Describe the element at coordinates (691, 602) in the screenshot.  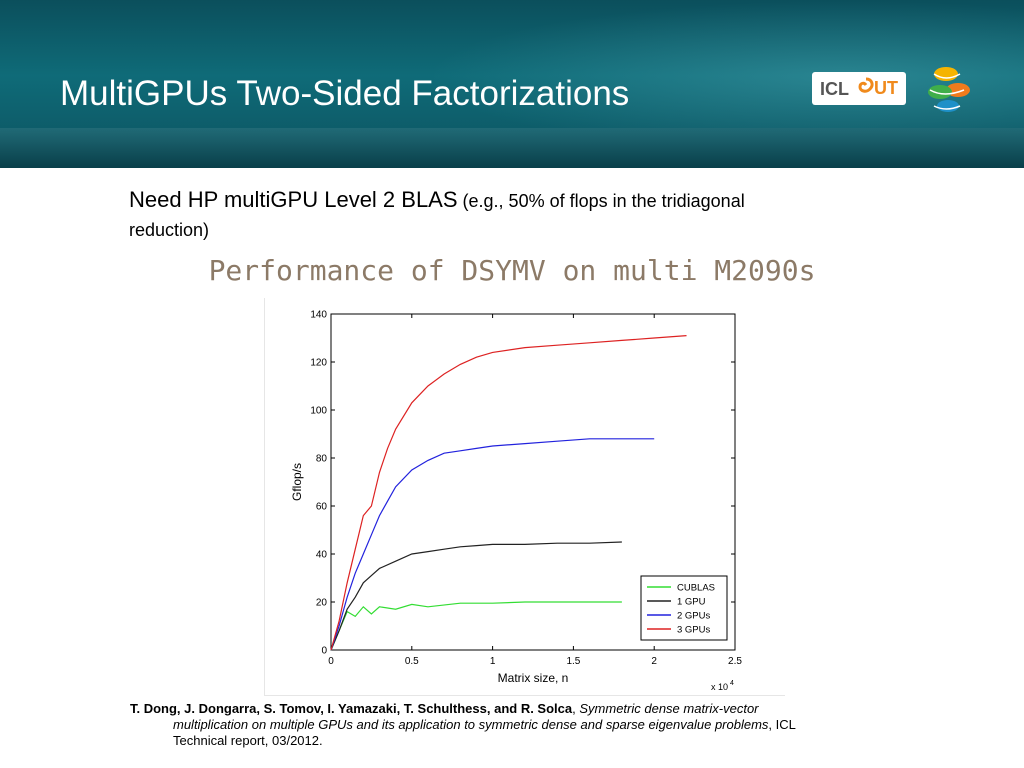
I see `legend-label-1: 1 GPU` at that location.